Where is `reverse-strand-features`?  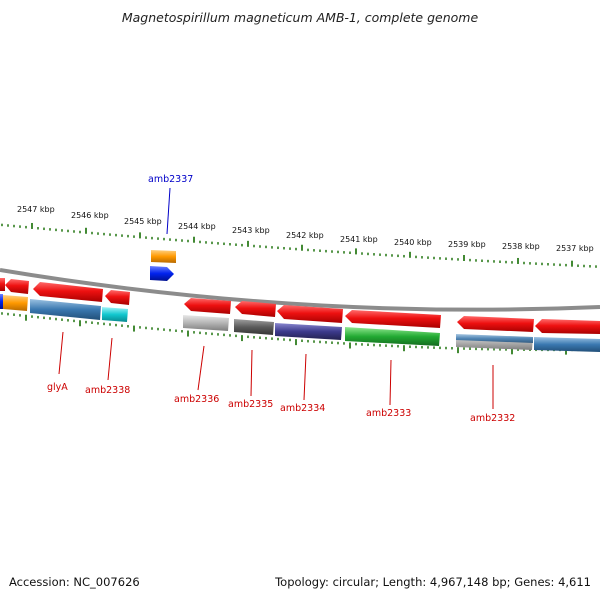 reverse-strand-features is located at coordinates (300, 323).